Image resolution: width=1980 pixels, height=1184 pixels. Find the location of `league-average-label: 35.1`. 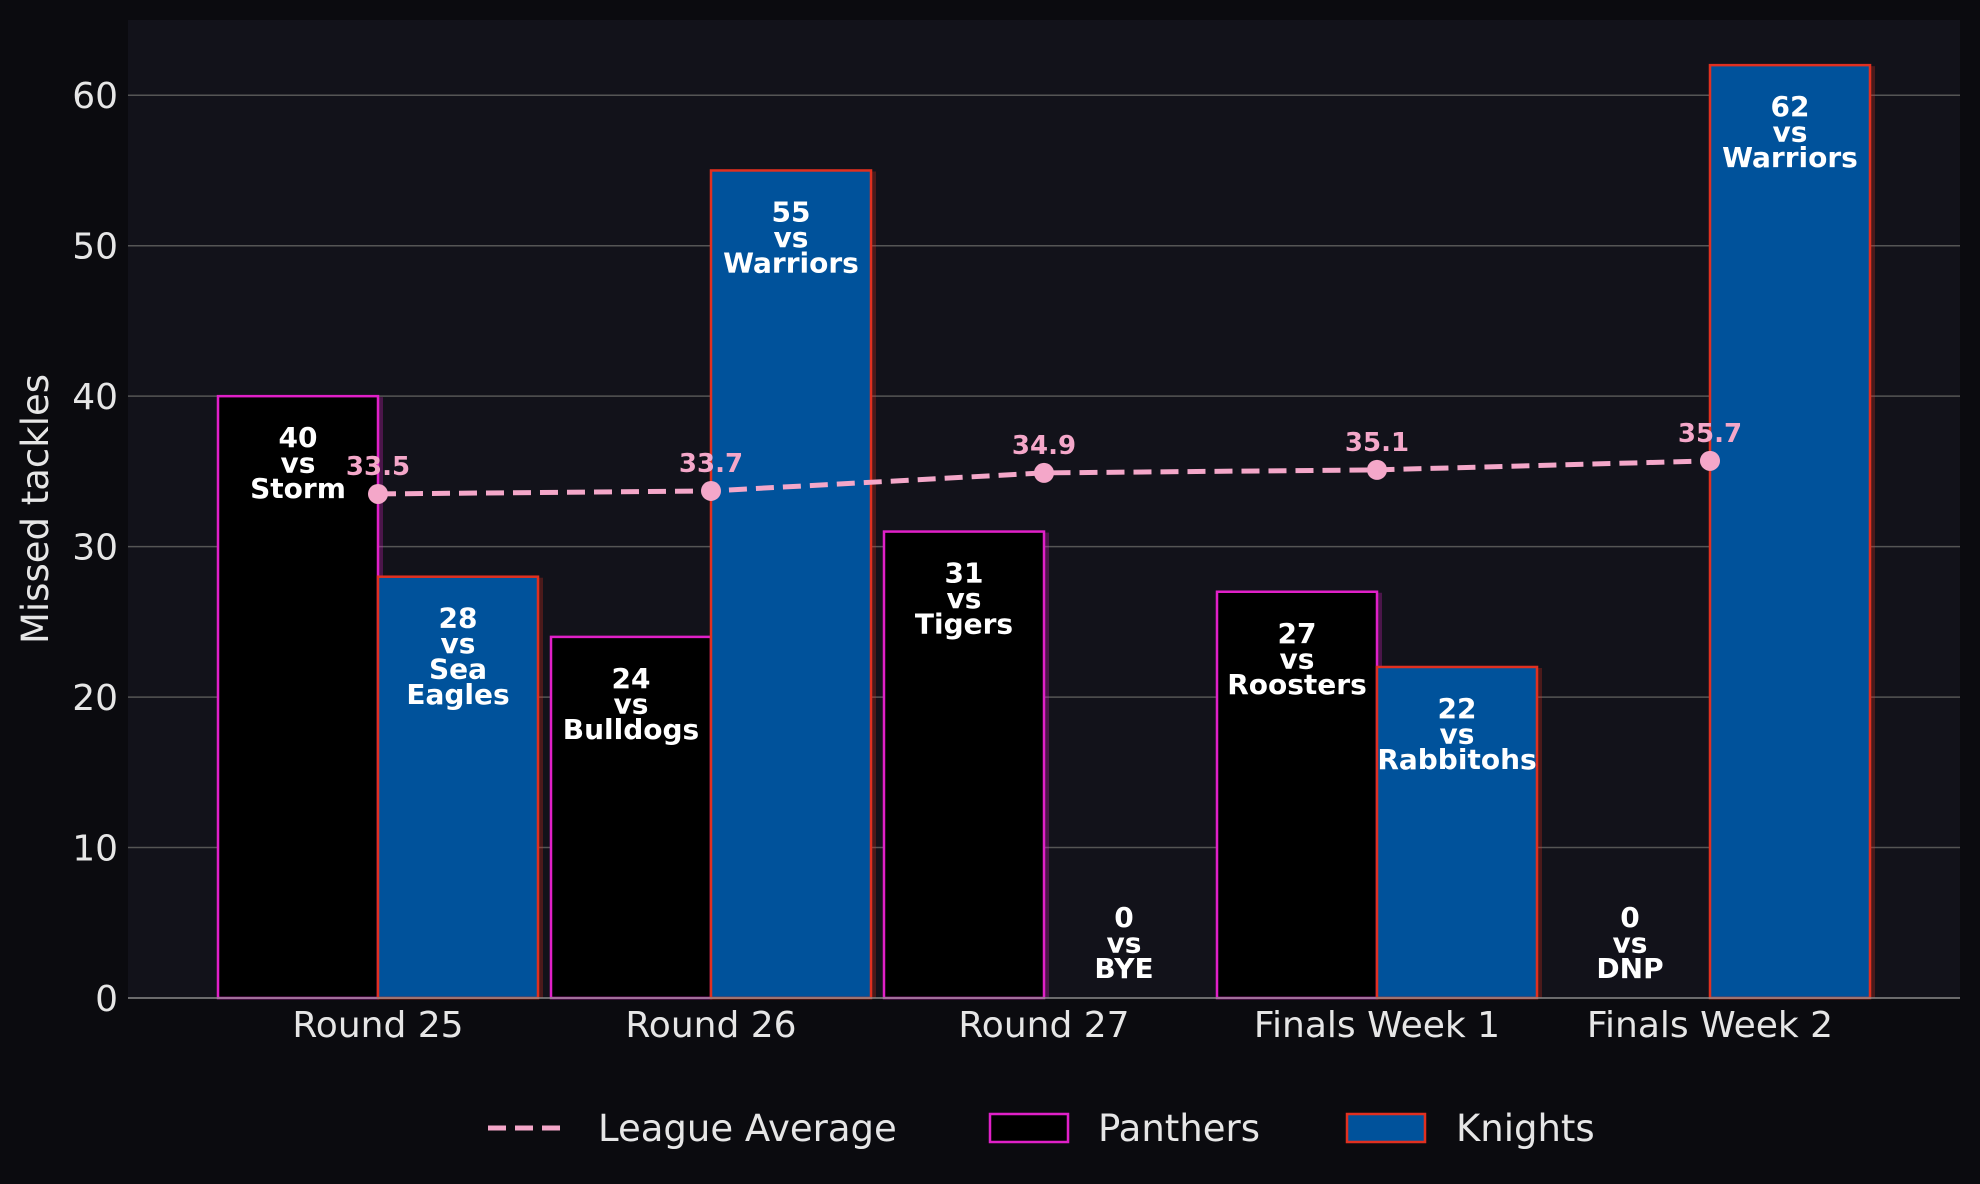

league-average-label: 35.1 is located at coordinates (1377, 443).